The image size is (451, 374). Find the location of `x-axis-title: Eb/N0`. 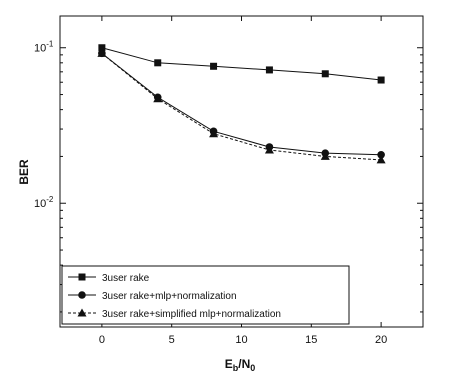

x-axis-title: Eb/N0 is located at coordinates (240, 365).